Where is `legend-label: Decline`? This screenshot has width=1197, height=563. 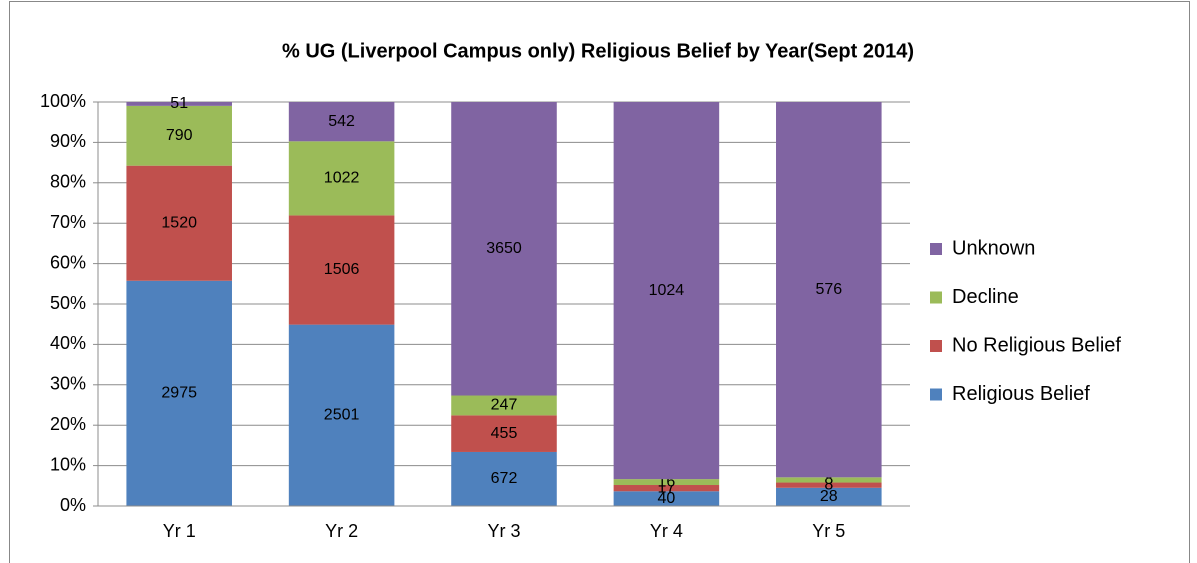 legend-label: Decline is located at coordinates (985, 297).